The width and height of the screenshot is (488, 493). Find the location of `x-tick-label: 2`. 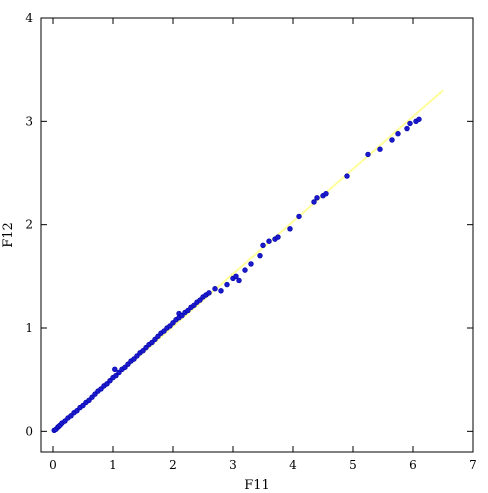

x-tick-label: 2 is located at coordinates (173, 465).